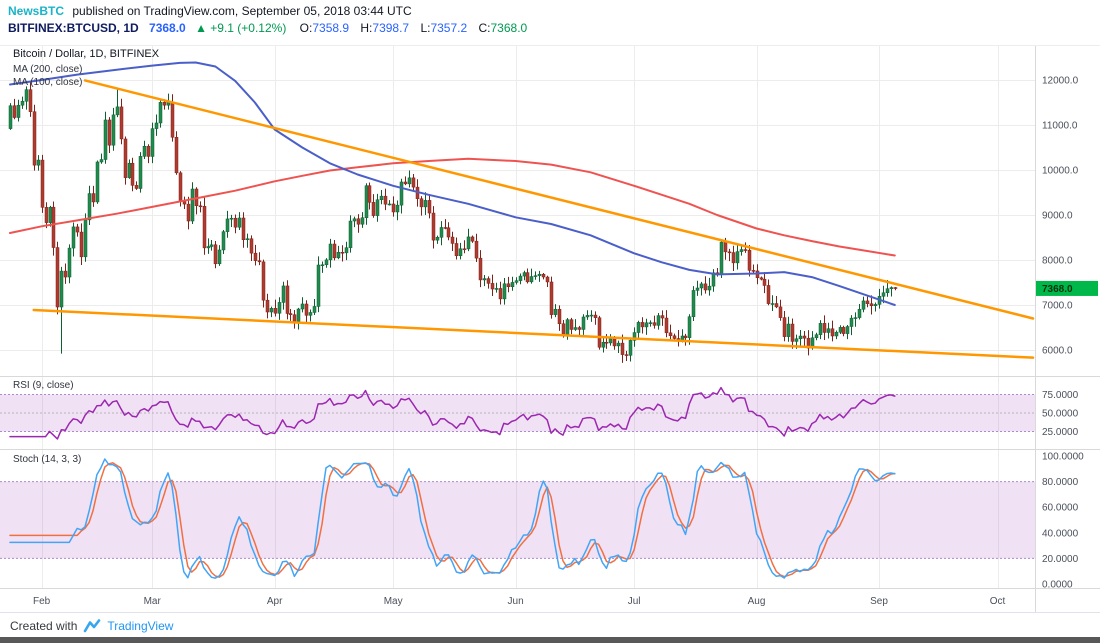  I want to click on ma200-legend: MA (200, close), so click(48, 69).